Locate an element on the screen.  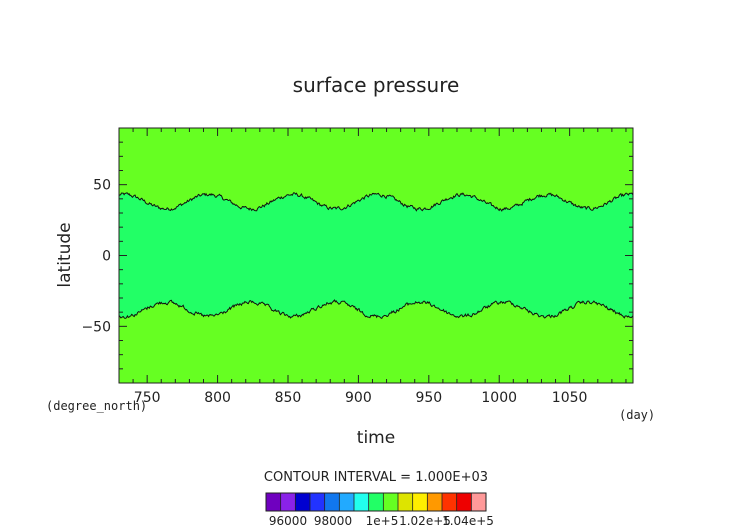
x-tick-label: 900 is located at coordinates (358, 398).